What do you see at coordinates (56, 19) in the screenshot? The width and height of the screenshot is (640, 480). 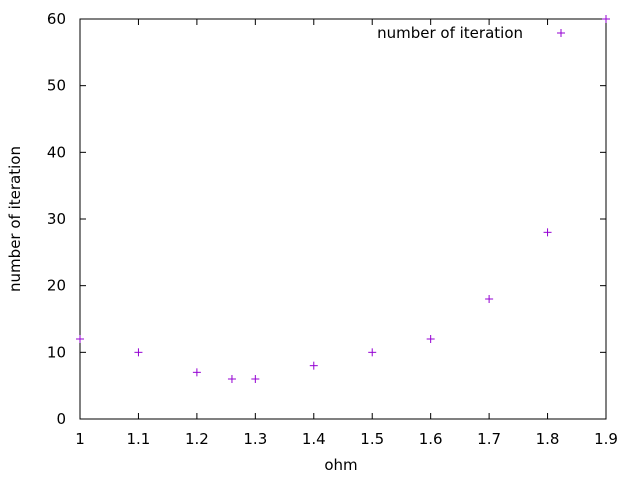 I see `y-tick-label: 60` at bounding box center [56, 19].